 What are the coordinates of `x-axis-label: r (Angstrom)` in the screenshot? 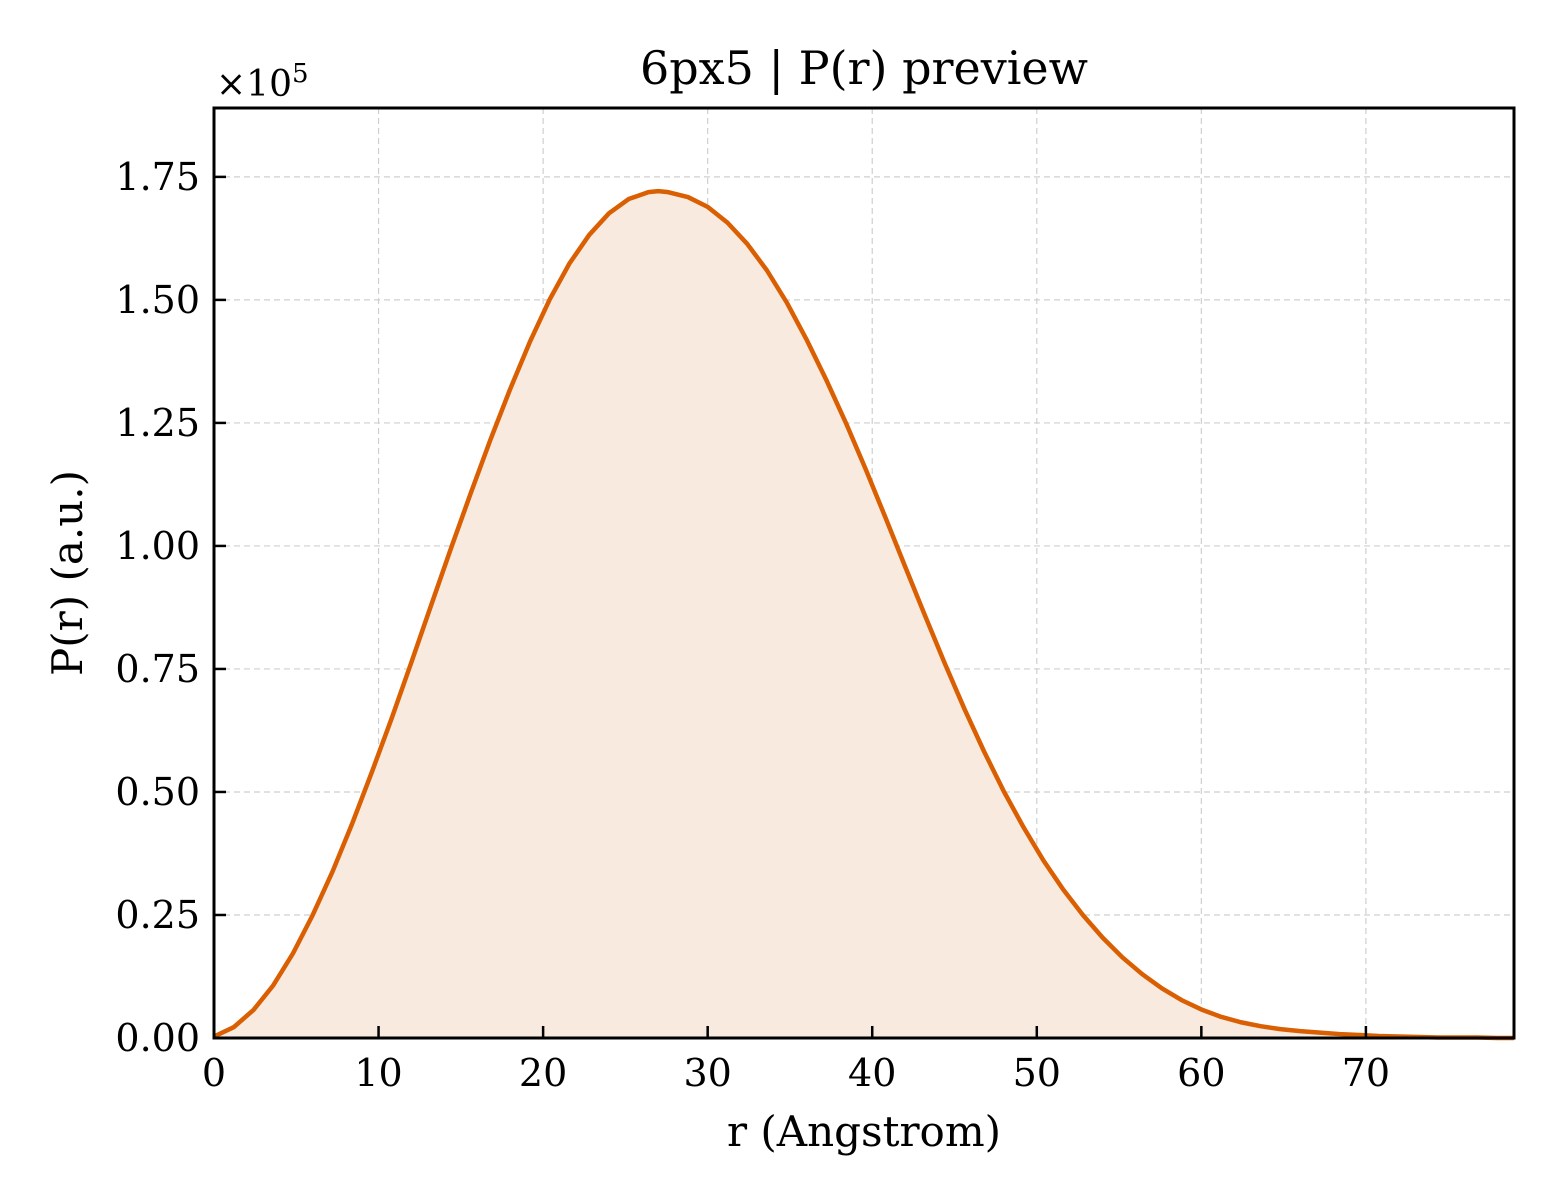 It's located at (864, 1131).